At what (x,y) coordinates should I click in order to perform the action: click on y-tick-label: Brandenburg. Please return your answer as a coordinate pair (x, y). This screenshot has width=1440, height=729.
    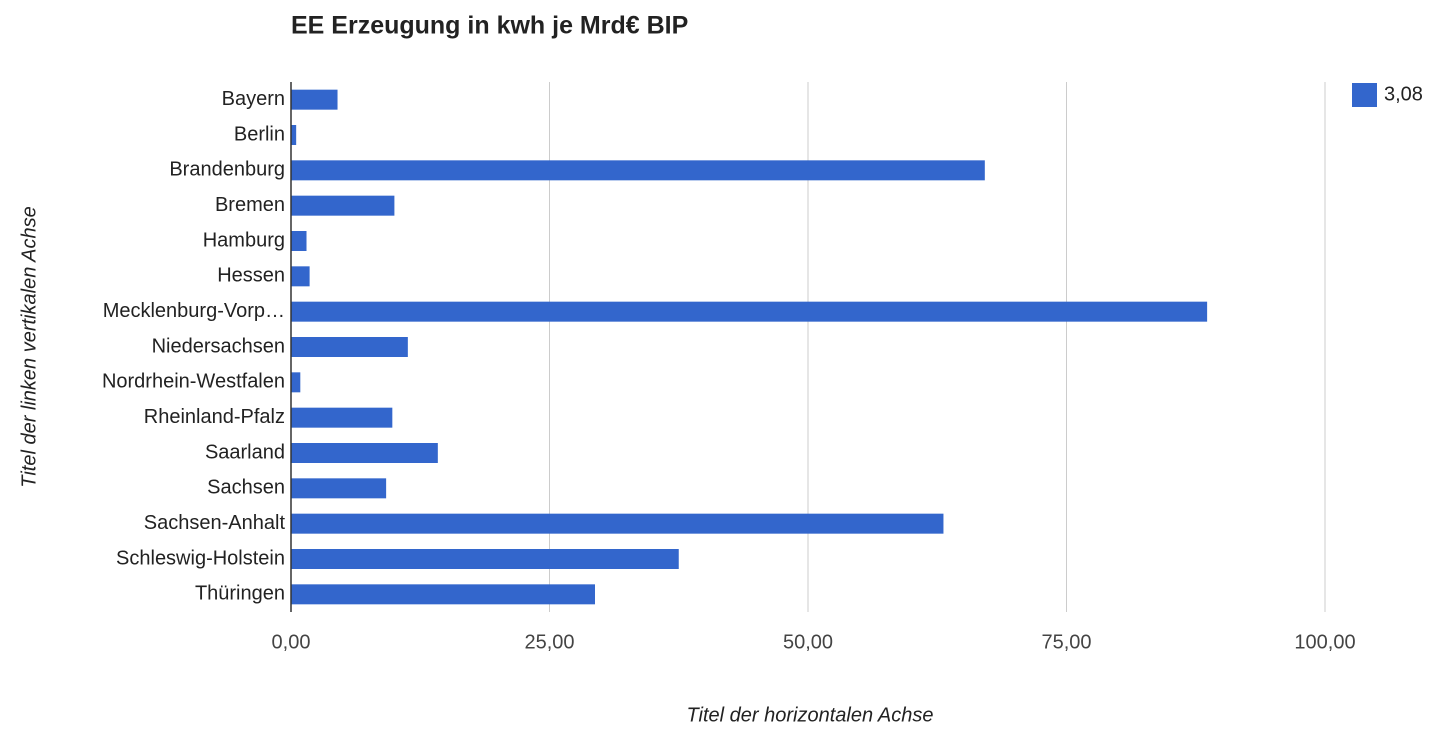
    Looking at the image, I should click on (227, 170).